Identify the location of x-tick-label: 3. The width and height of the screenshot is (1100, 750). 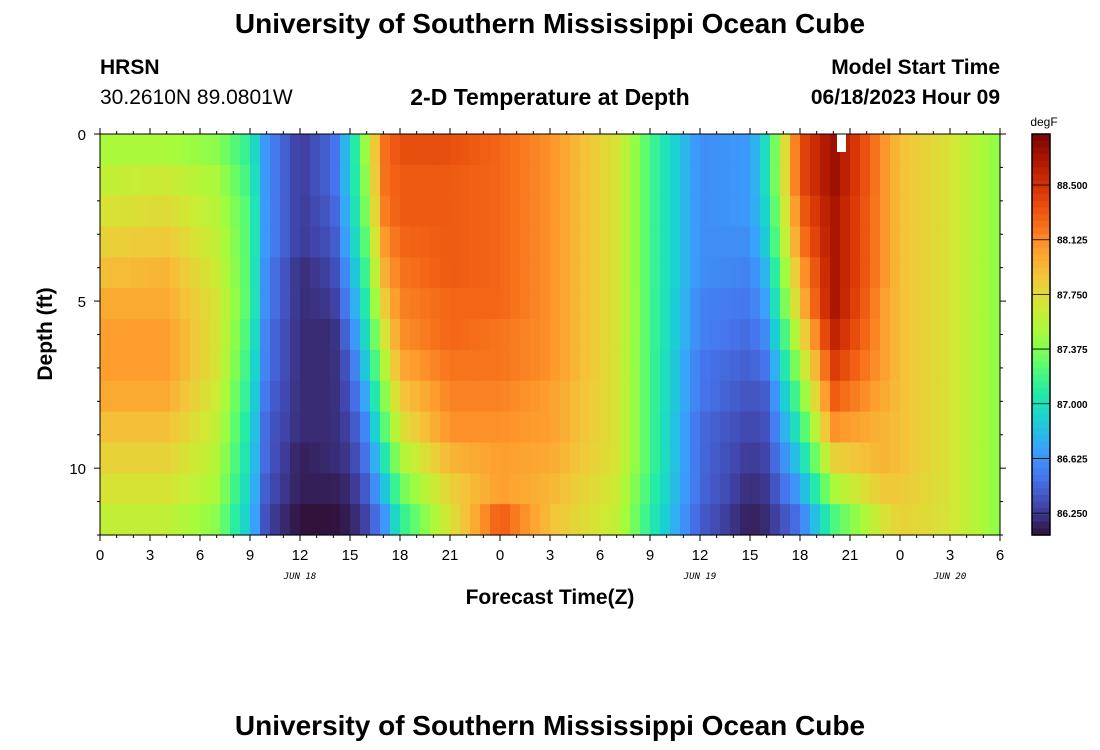
(950, 555).